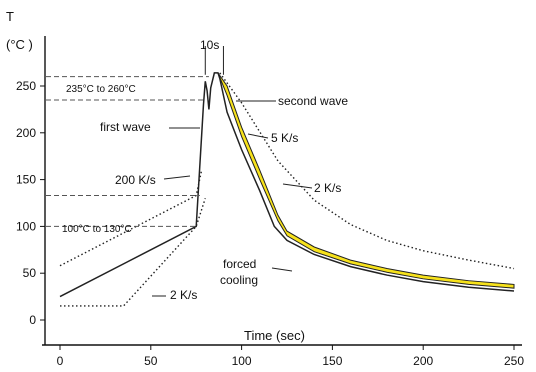  What do you see at coordinates (19, 44) in the screenshot?
I see `y-axis-unit: (°C )` at bounding box center [19, 44].